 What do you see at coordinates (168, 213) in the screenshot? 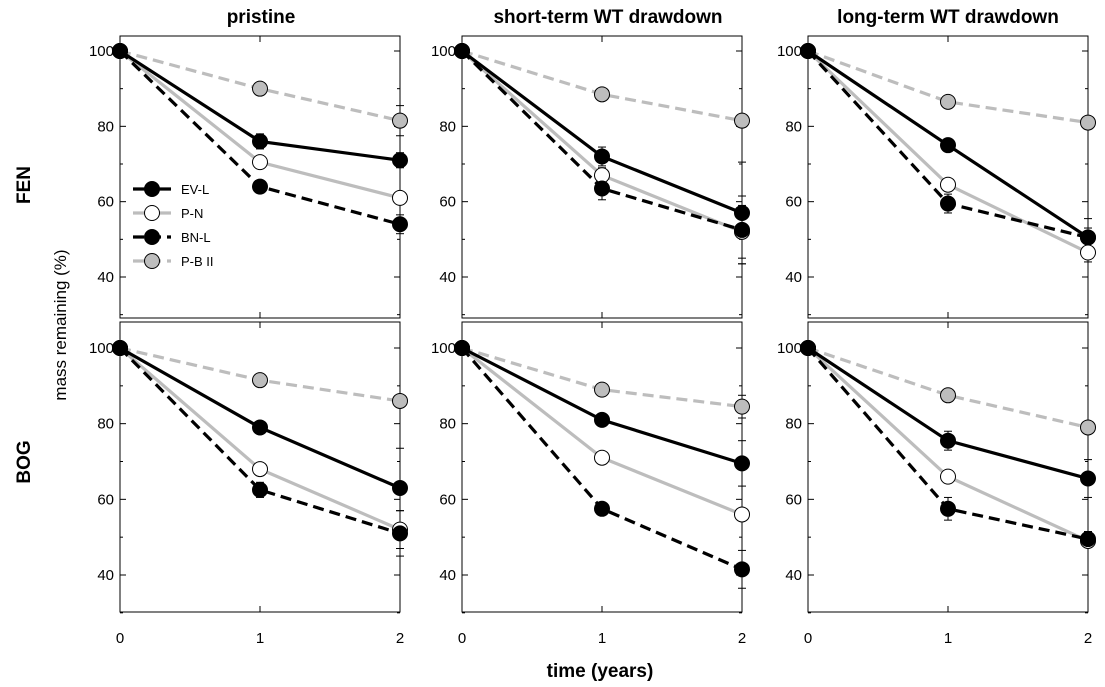
I see `legend-entry-p-n: P-N` at bounding box center [168, 213].